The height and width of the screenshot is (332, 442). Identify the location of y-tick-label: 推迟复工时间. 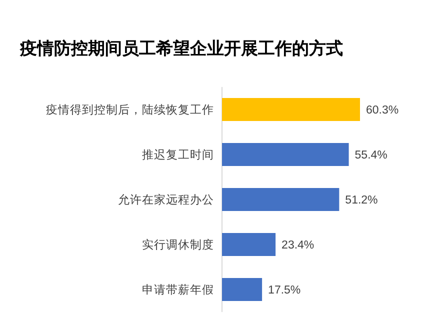
(178, 155).